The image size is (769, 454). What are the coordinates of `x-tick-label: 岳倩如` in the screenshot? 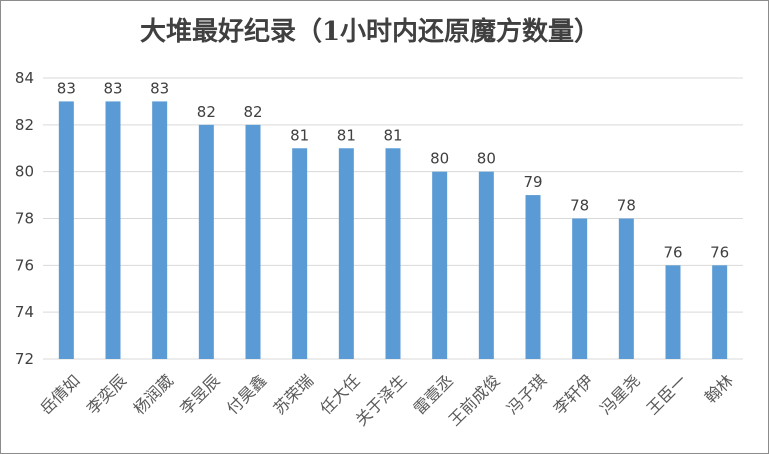 It's located at (59, 394).